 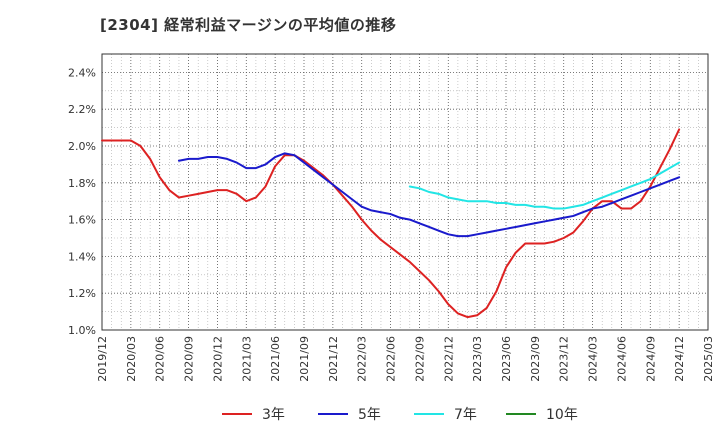 What do you see at coordinates (369, 415) in the screenshot?
I see `legend-label: 5年` at bounding box center [369, 415].